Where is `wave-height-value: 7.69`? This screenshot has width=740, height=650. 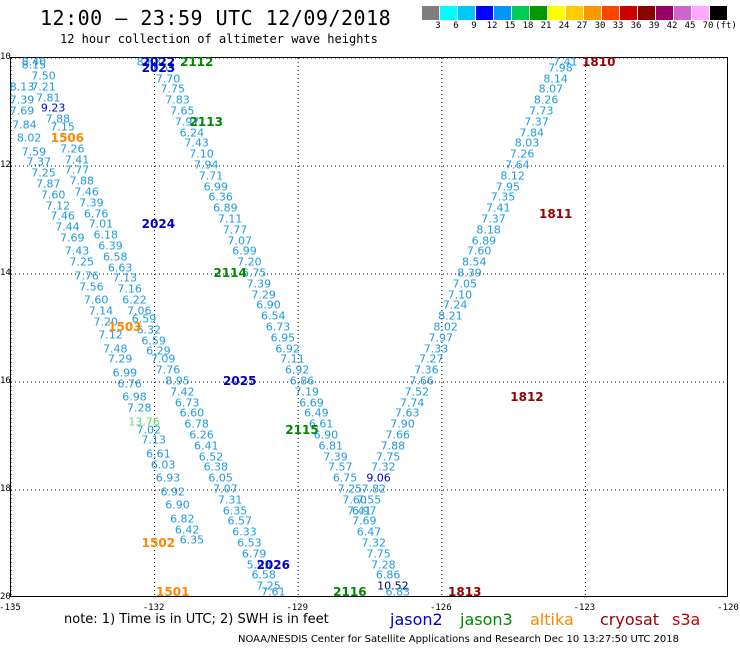 wave-height-value: 7.69 is located at coordinates (22, 111).